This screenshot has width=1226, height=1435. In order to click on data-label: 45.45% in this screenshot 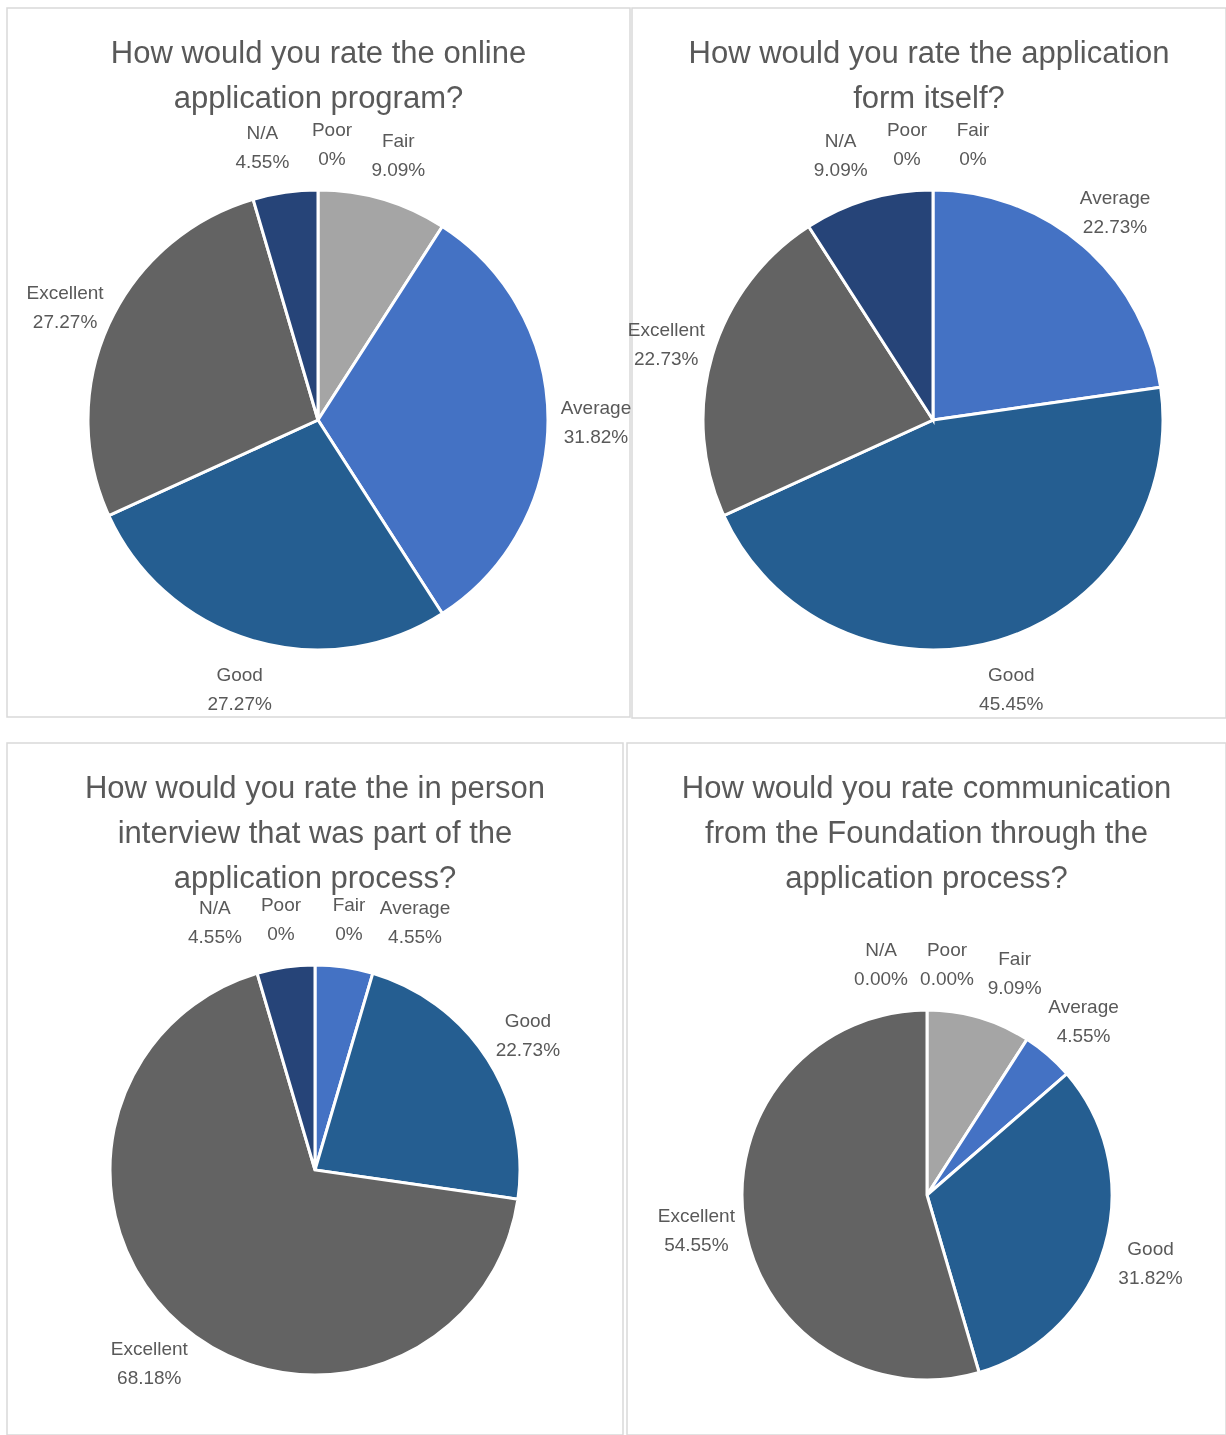, I will do `click(1011, 703)`.